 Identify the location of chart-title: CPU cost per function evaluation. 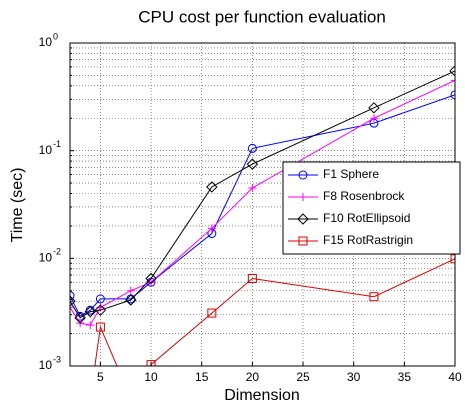
(262, 16).